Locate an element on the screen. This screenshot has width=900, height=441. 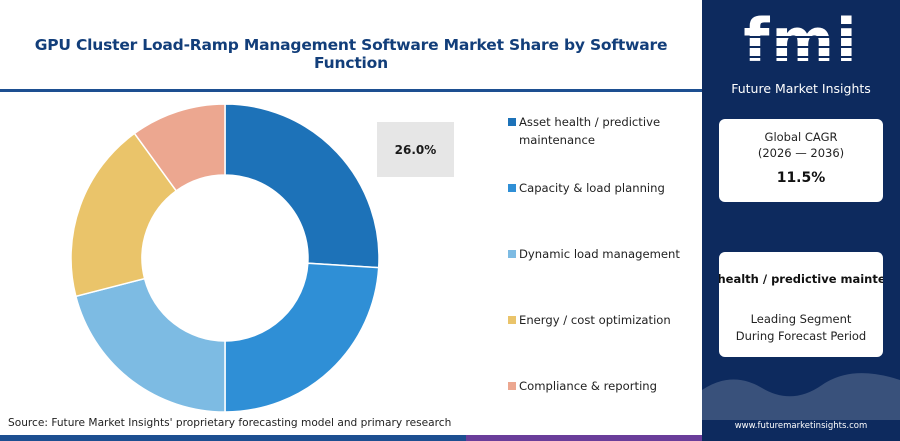
cagr-label: Global CAGR (2026 — 2036) is located at coordinates (801, 145).